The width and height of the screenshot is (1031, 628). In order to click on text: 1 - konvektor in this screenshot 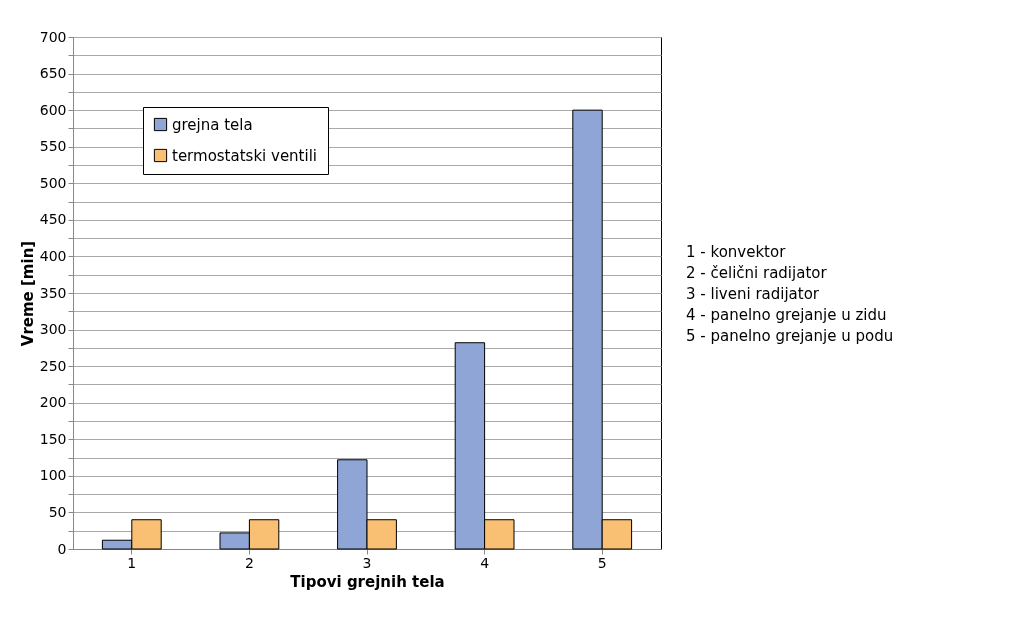, I will do `click(736, 252)`.